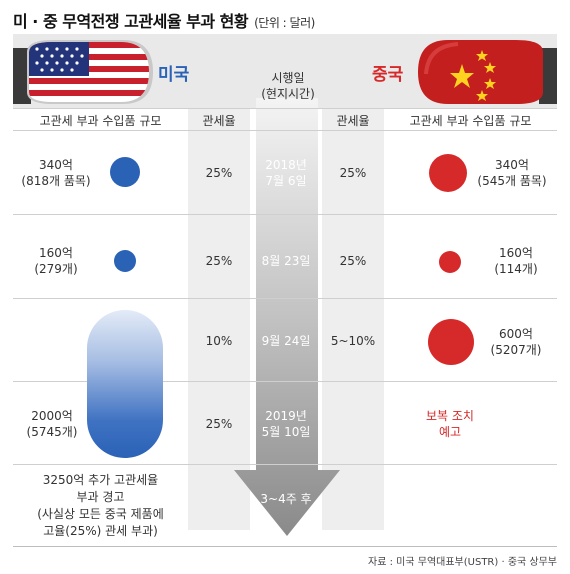 This screenshot has height=574, width=570. I want to click on cn-amount-count: (114개), so click(516, 269).